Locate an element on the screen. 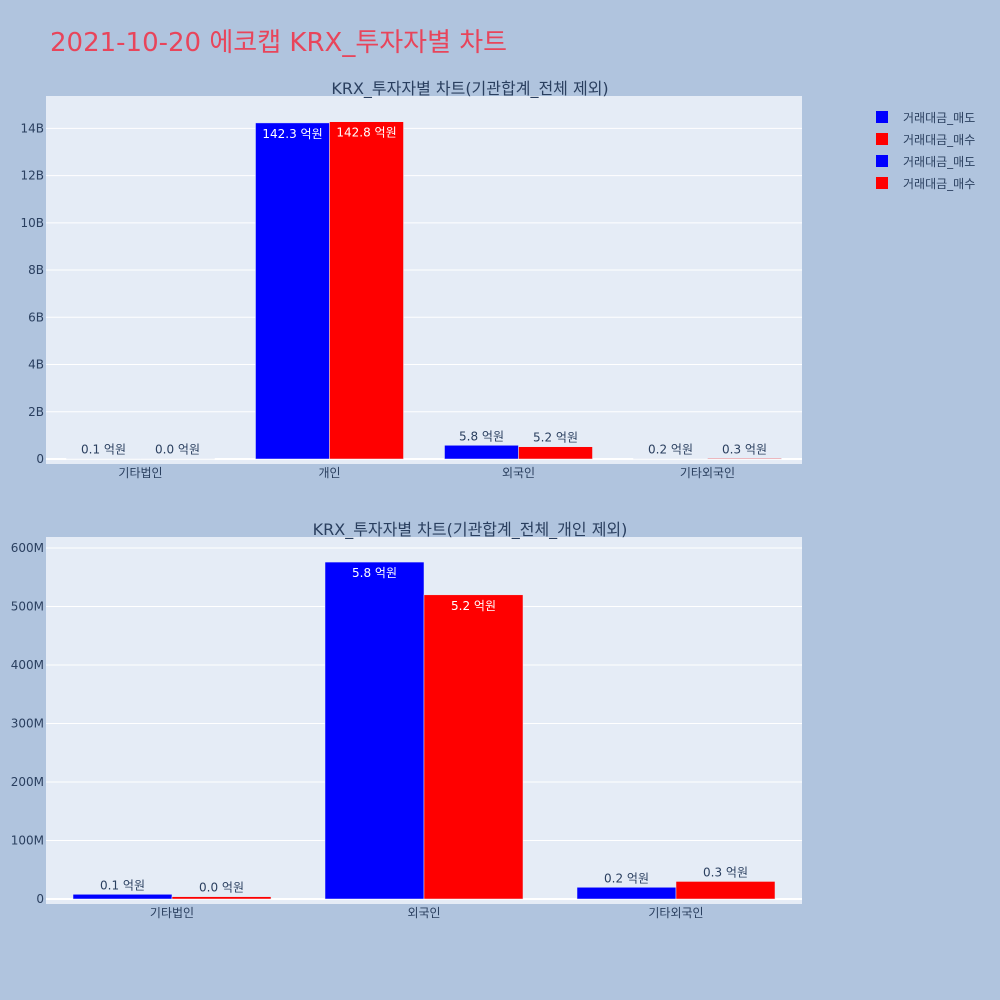 This screenshot has width=1000, height=1000. y-tick-label: 10B is located at coordinates (32, 223).